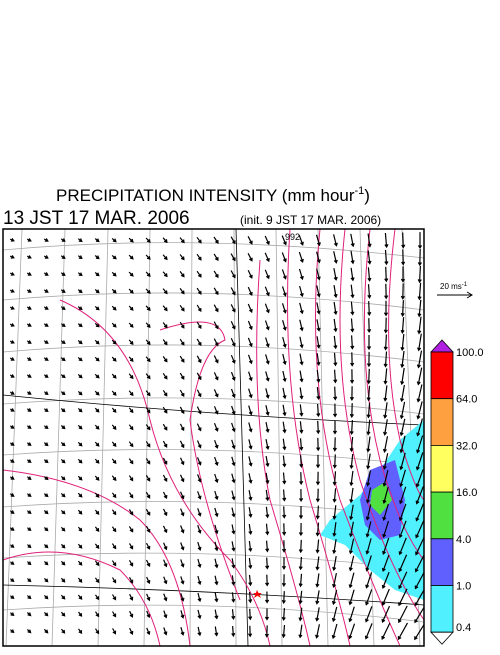  I want to click on contour-label: 992, so click(292, 237).